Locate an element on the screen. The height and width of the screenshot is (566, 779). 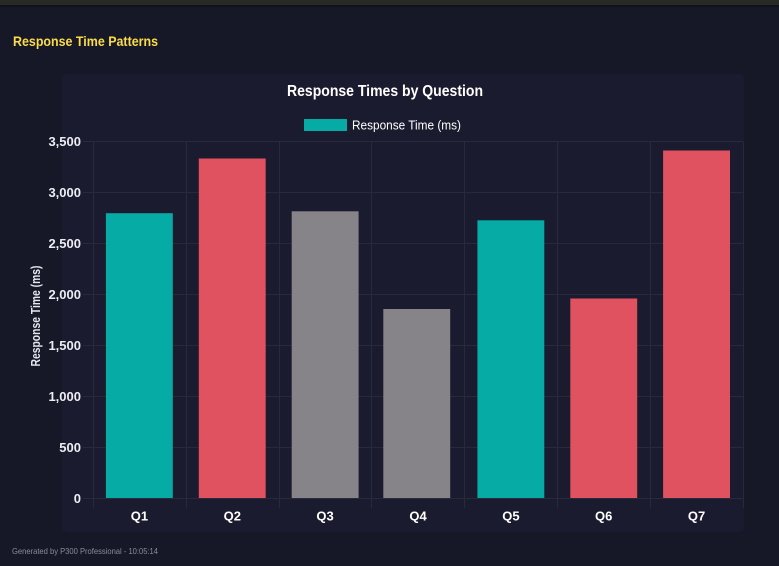
svg-text: Q7 is located at coordinates (696, 516).